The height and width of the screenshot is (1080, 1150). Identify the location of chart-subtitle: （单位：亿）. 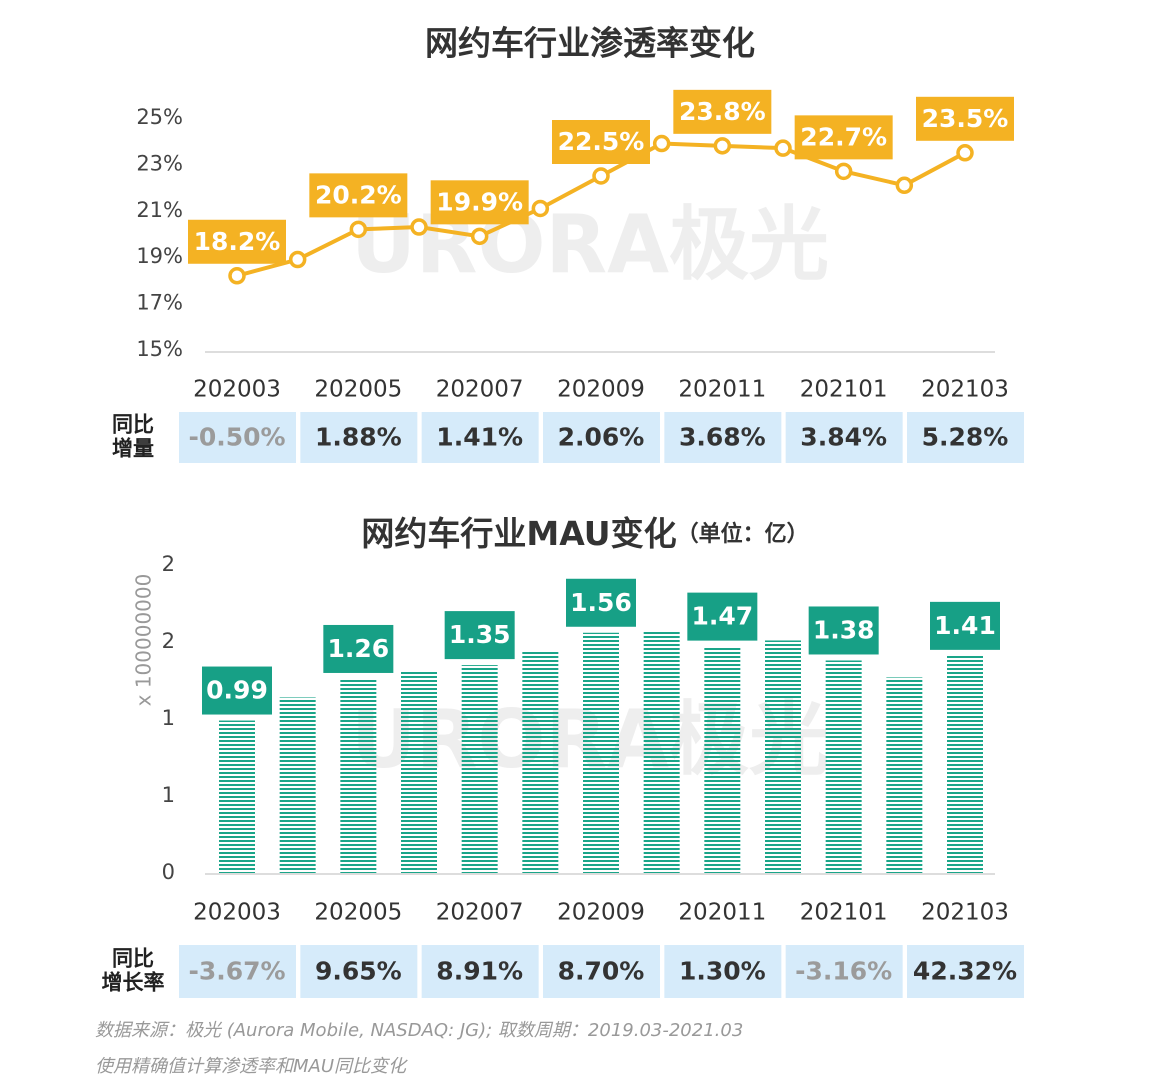
(743, 534).